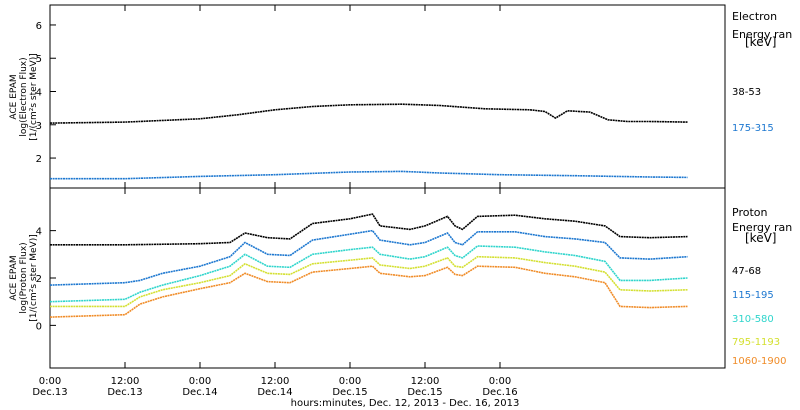 Image resolution: width=800 pixels, height=410 pixels. I want to click on electron-y-tick-label: 3, so click(39, 126).